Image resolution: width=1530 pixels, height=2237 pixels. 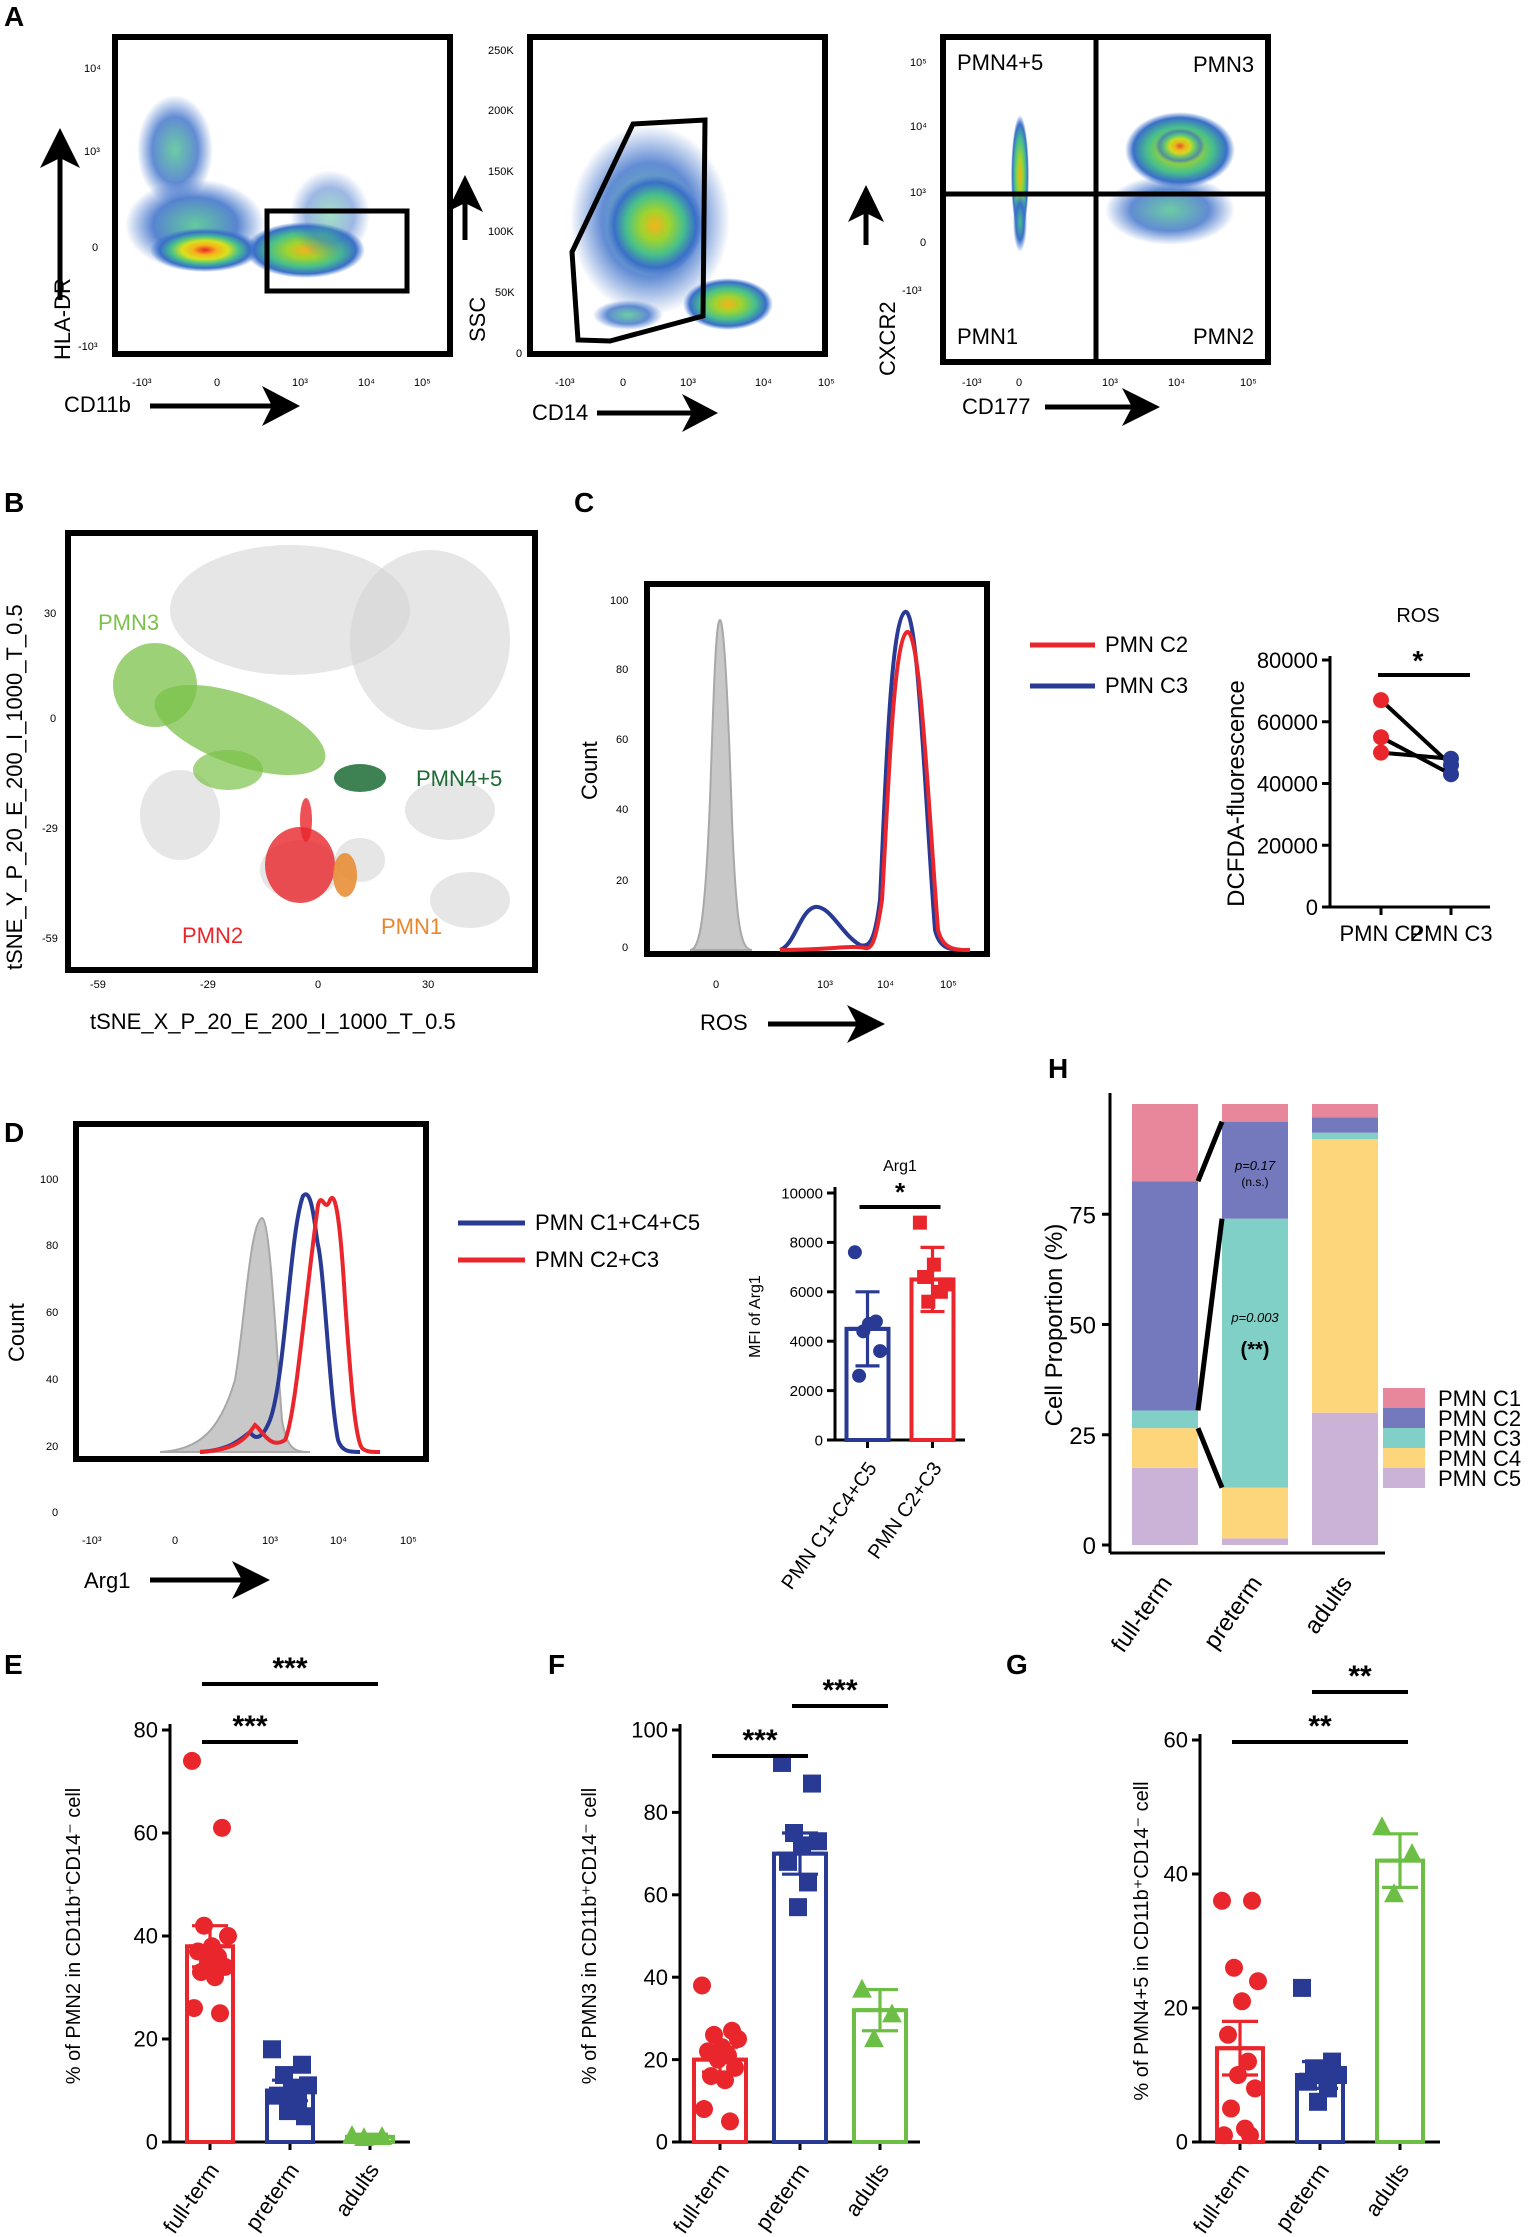 What do you see at coordinates (98, 985) in the screenshot?
I see `xtick: -59` at bounding box center [98, 985].